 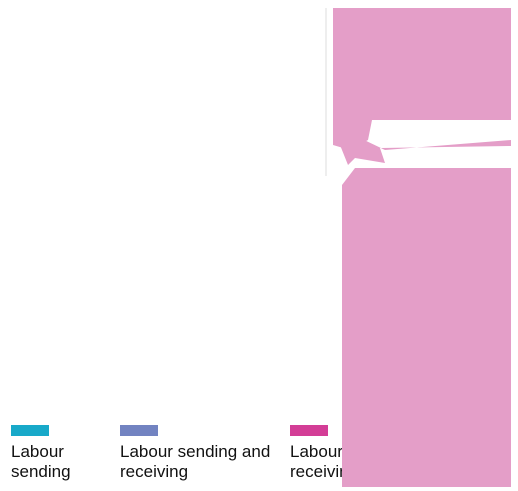 I want to click on legend-label: Labour sending, so click(x=41, y=461).